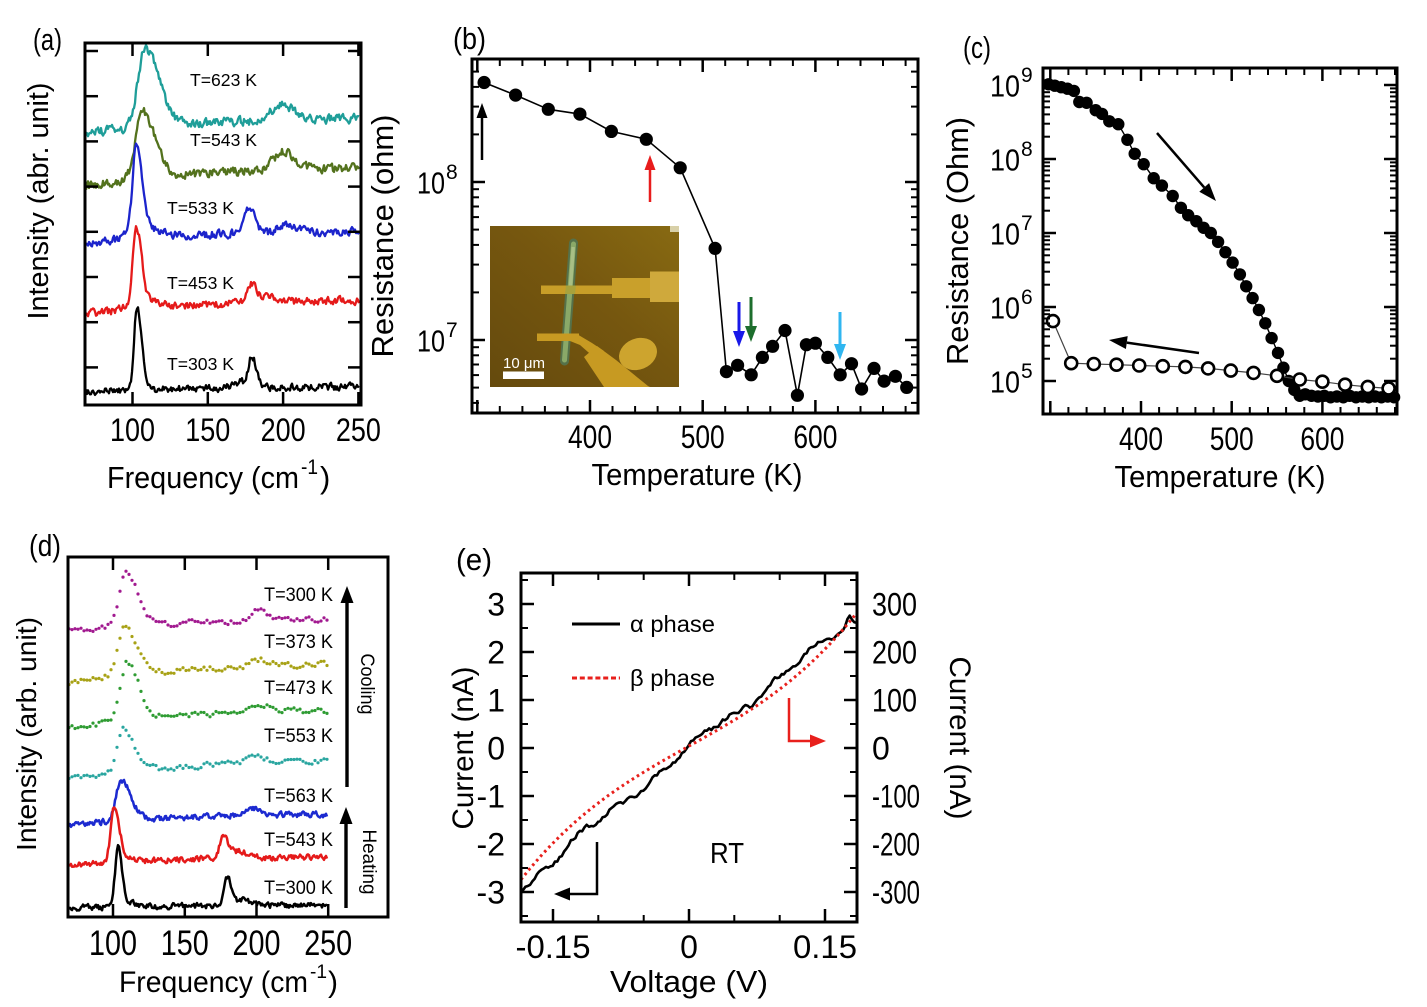  What do you see at coordinates (469, 38) in the screenshot?
I see `svg-text: (b)` at bounding box center [469, 38].